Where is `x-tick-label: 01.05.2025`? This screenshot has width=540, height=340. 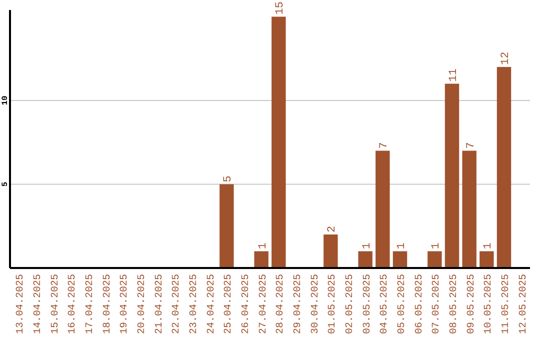
x-tick-label: 01.05.2025 is located at coordinates (333, 304).